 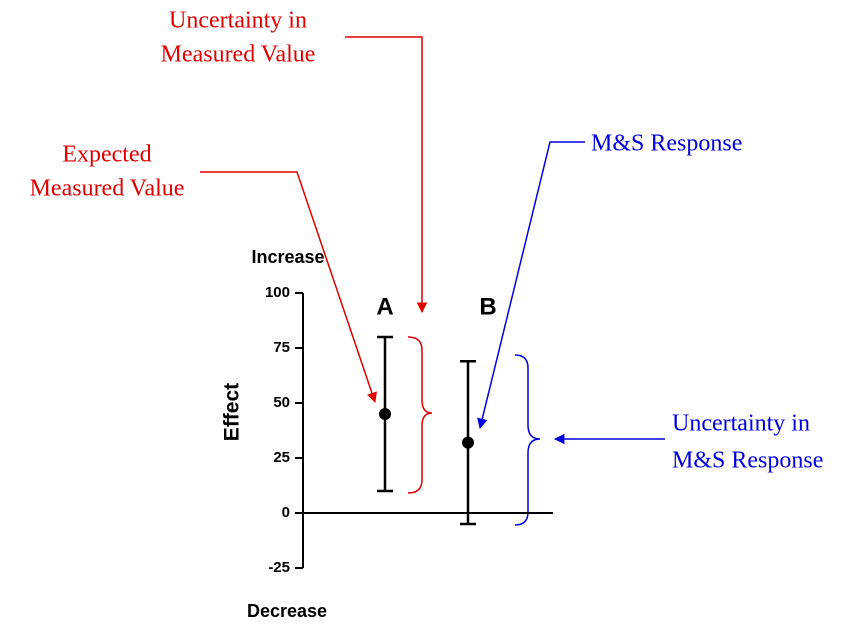 I want to click on annotation: Expected, so click(x=106, y=155).